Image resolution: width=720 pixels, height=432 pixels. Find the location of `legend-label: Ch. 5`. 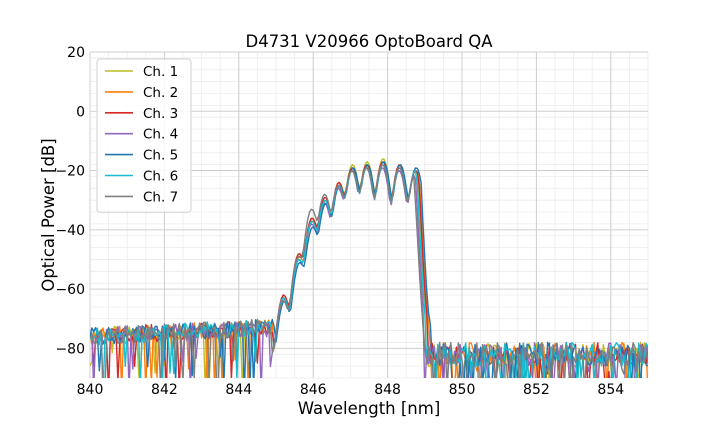

legend-label: Ch. 5 is located at coordinates (160, 156).